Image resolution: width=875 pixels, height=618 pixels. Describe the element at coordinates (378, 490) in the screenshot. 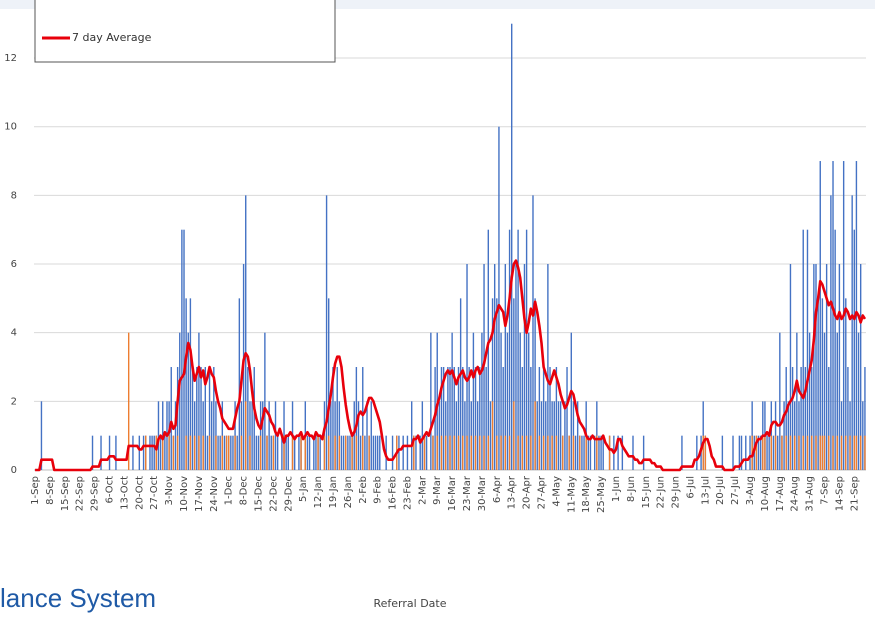

I see `x-tick-label: 9-Feb` at that location.